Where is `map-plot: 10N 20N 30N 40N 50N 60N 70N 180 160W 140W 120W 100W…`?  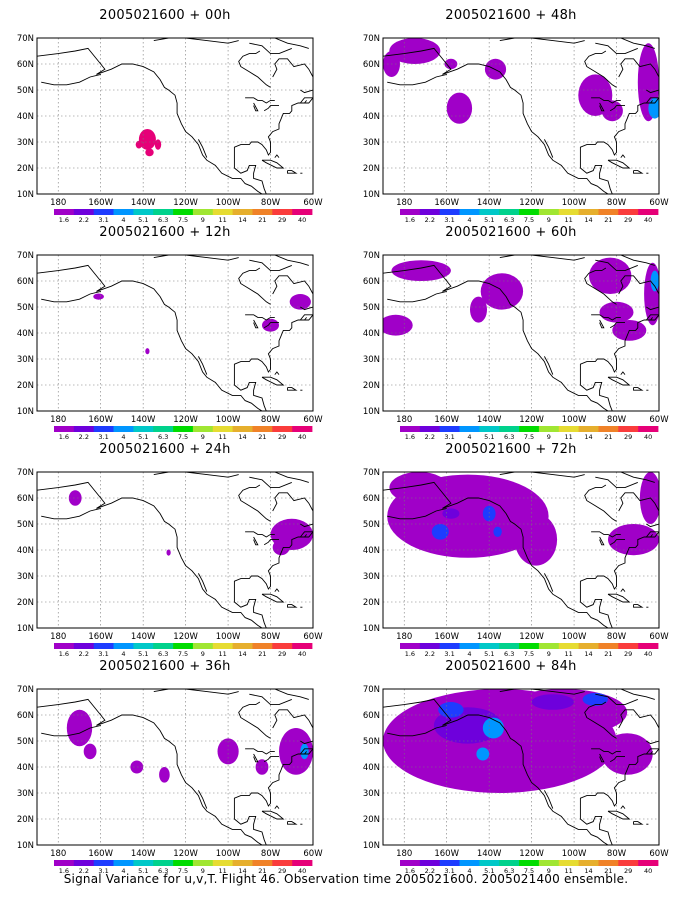 map-plot: 10N 20N 30N 40N 50N 60N 70N 180 160W 140W 120W 100W… is located at coordinates (170, 129).